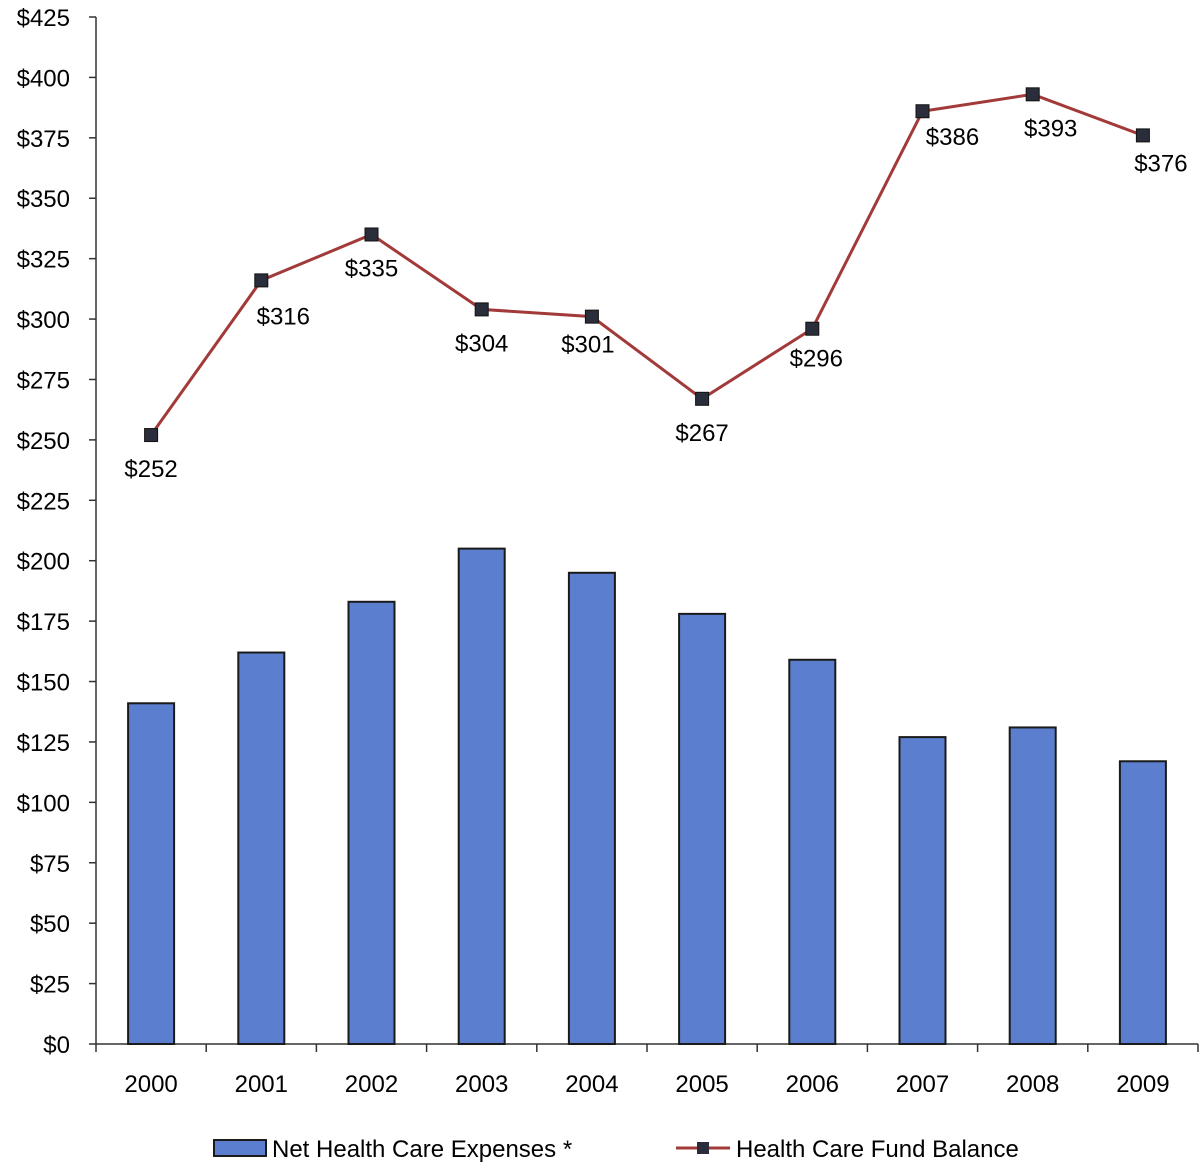 The width and height of the screenshot is (1202, 1170). I want to click on x-tick-label: 2006, so click(812, 1084).